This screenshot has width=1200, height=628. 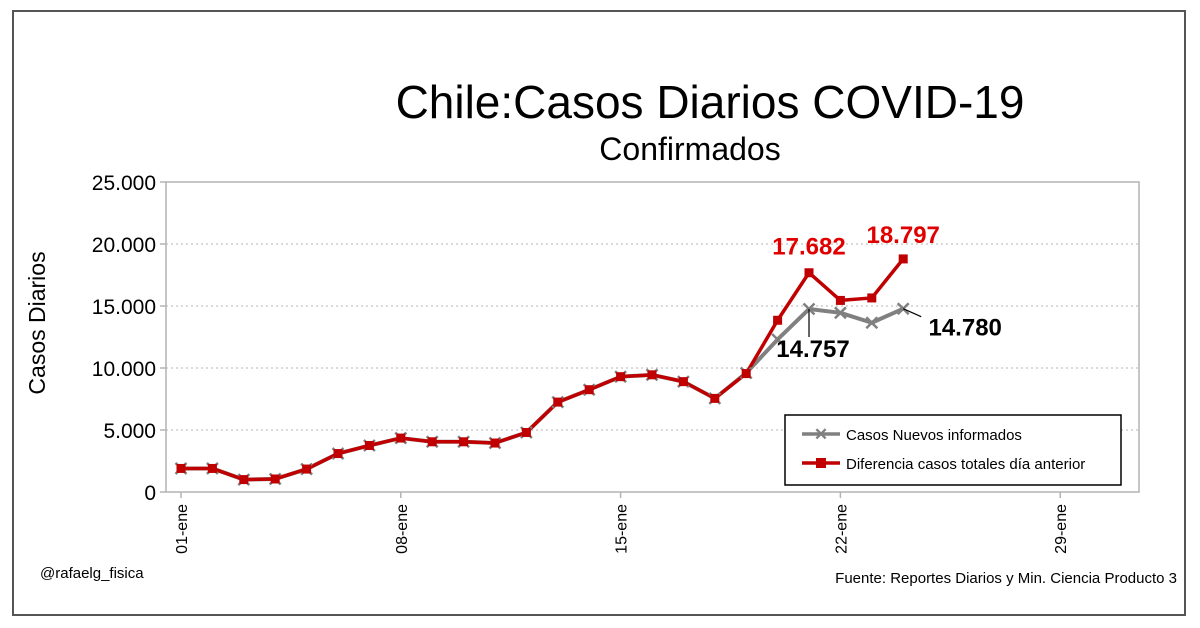 I want to click on legend-marker-red, so click(x=821, y=463).